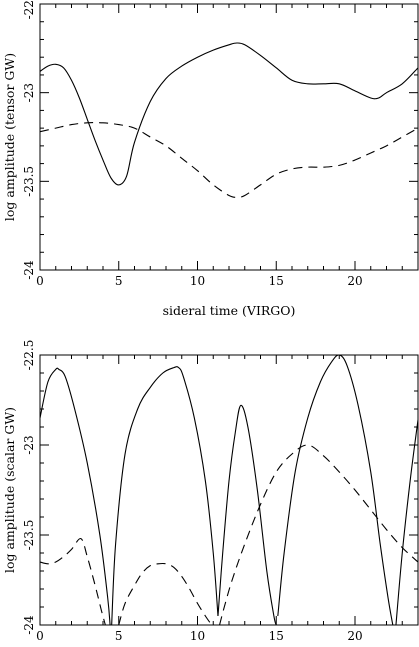 The width and height of the screenshot is (419, 647). I want to click on y-axis-label: log amplitude (scalar GW), so click(9, 490).